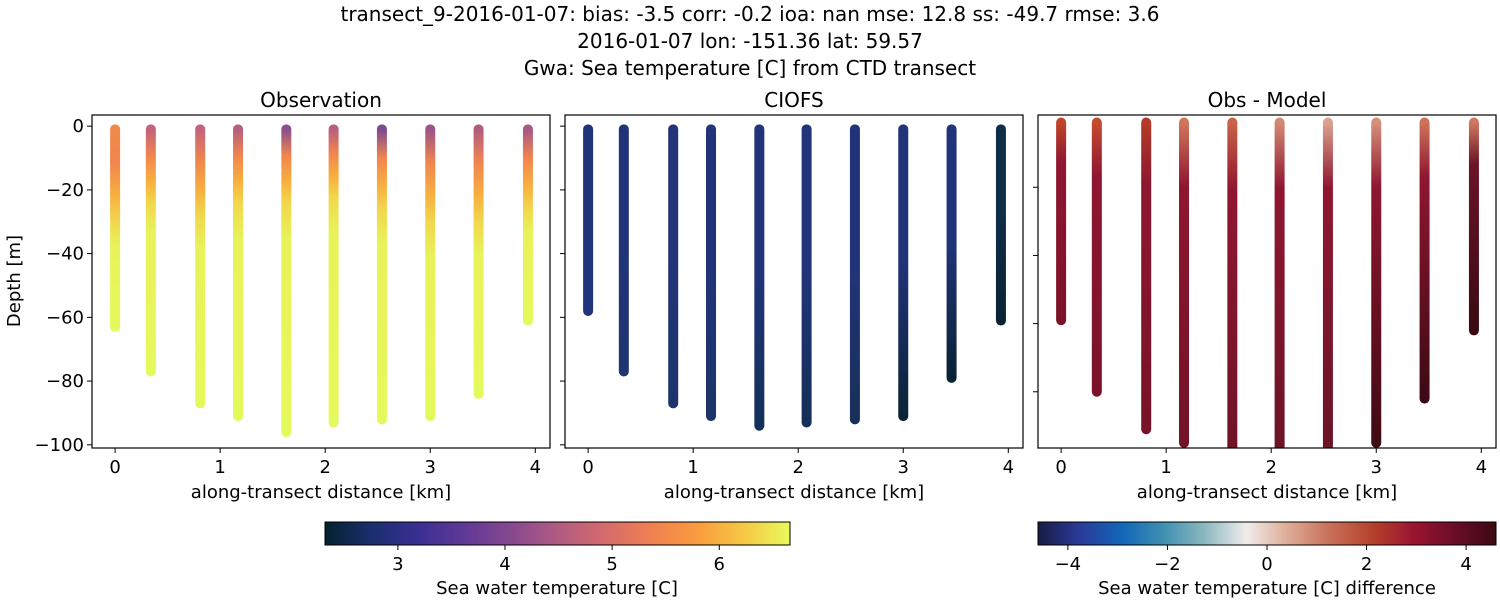  What do you see at coordinates (793, 100) in the screenshot?
I see `panel-title-ciofs: CIOFS` at bounding box center [793, 100].